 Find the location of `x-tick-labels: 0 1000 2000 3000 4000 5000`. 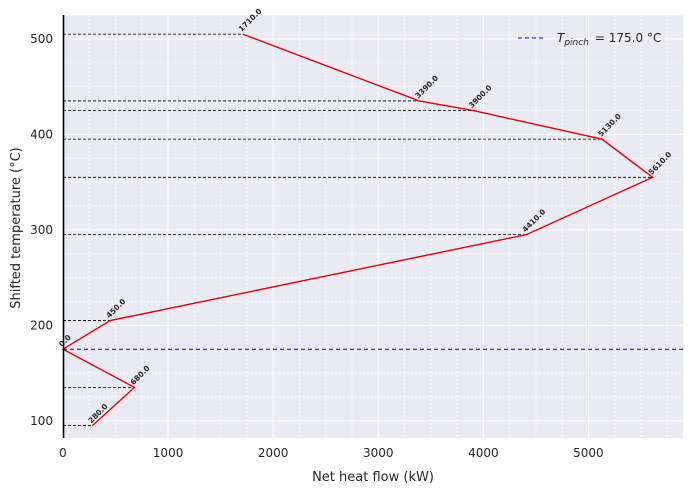

x-tick-labels: 0 1000 2000 3000 4000 5000 is located at coordinates (331, 453).